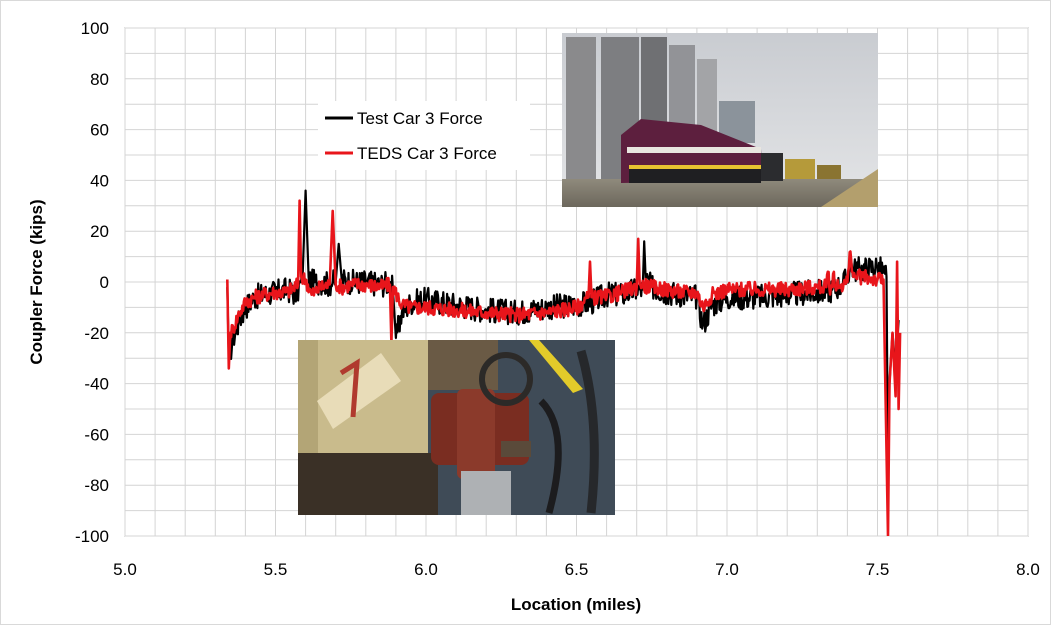  What do you see at coordinates (104, 282) in the screenshot?
I see `y-tick-label: 0` at bounding box center [104, 282].